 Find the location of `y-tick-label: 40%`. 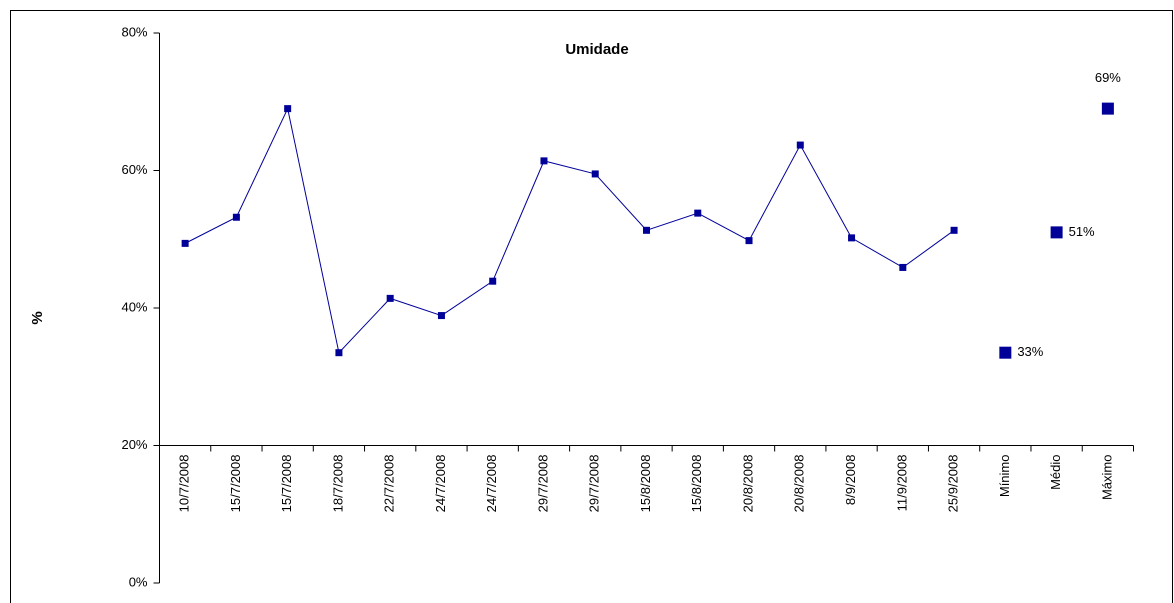

y-tick-label: 40% is located at coordinates (134, 306).